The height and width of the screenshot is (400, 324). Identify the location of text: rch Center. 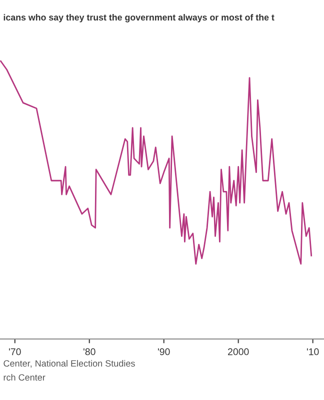
(25, 377).